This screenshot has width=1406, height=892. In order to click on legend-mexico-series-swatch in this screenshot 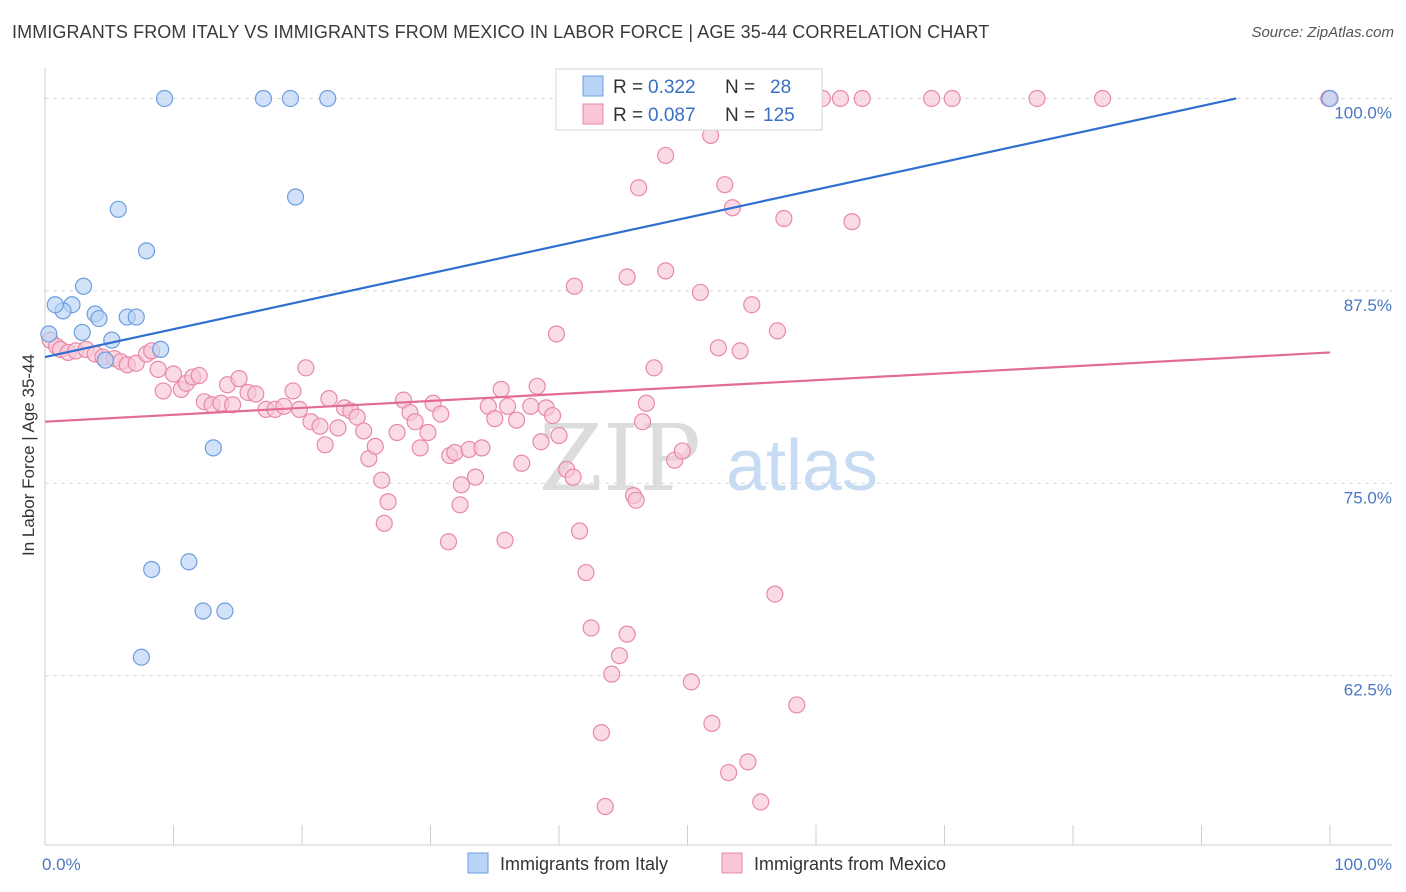, I will do `click(732, 863)`.